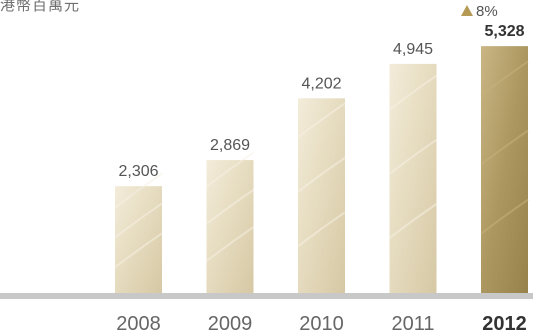 The height and width of the screenshot is (334, 533). Describe the element at coordinates (413, 178) in the screenshot. I see `bar-2011` at that location.